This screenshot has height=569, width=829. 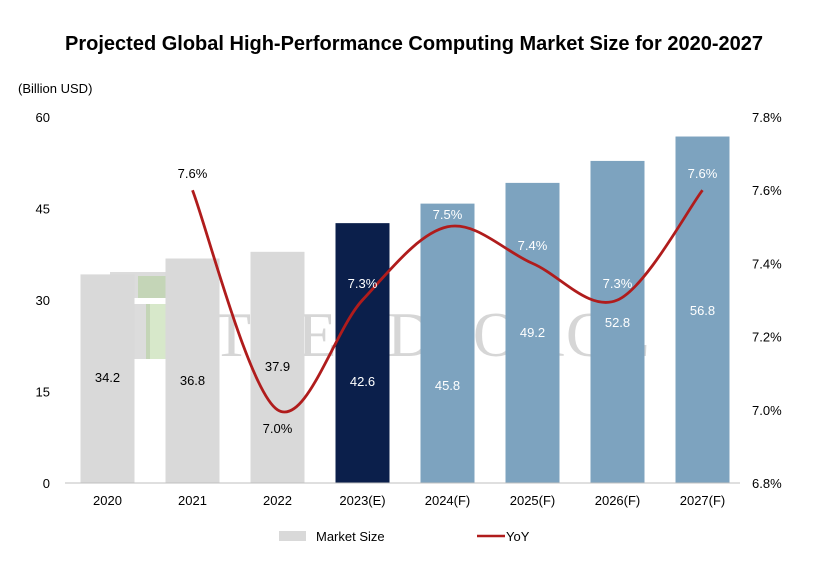 I want to click on bar-value-label: 45.8, so click(x=447, y=385).